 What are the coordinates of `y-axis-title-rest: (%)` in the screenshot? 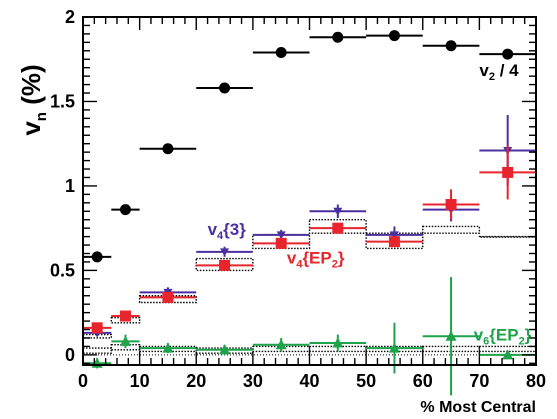 It's located at (31, 88).